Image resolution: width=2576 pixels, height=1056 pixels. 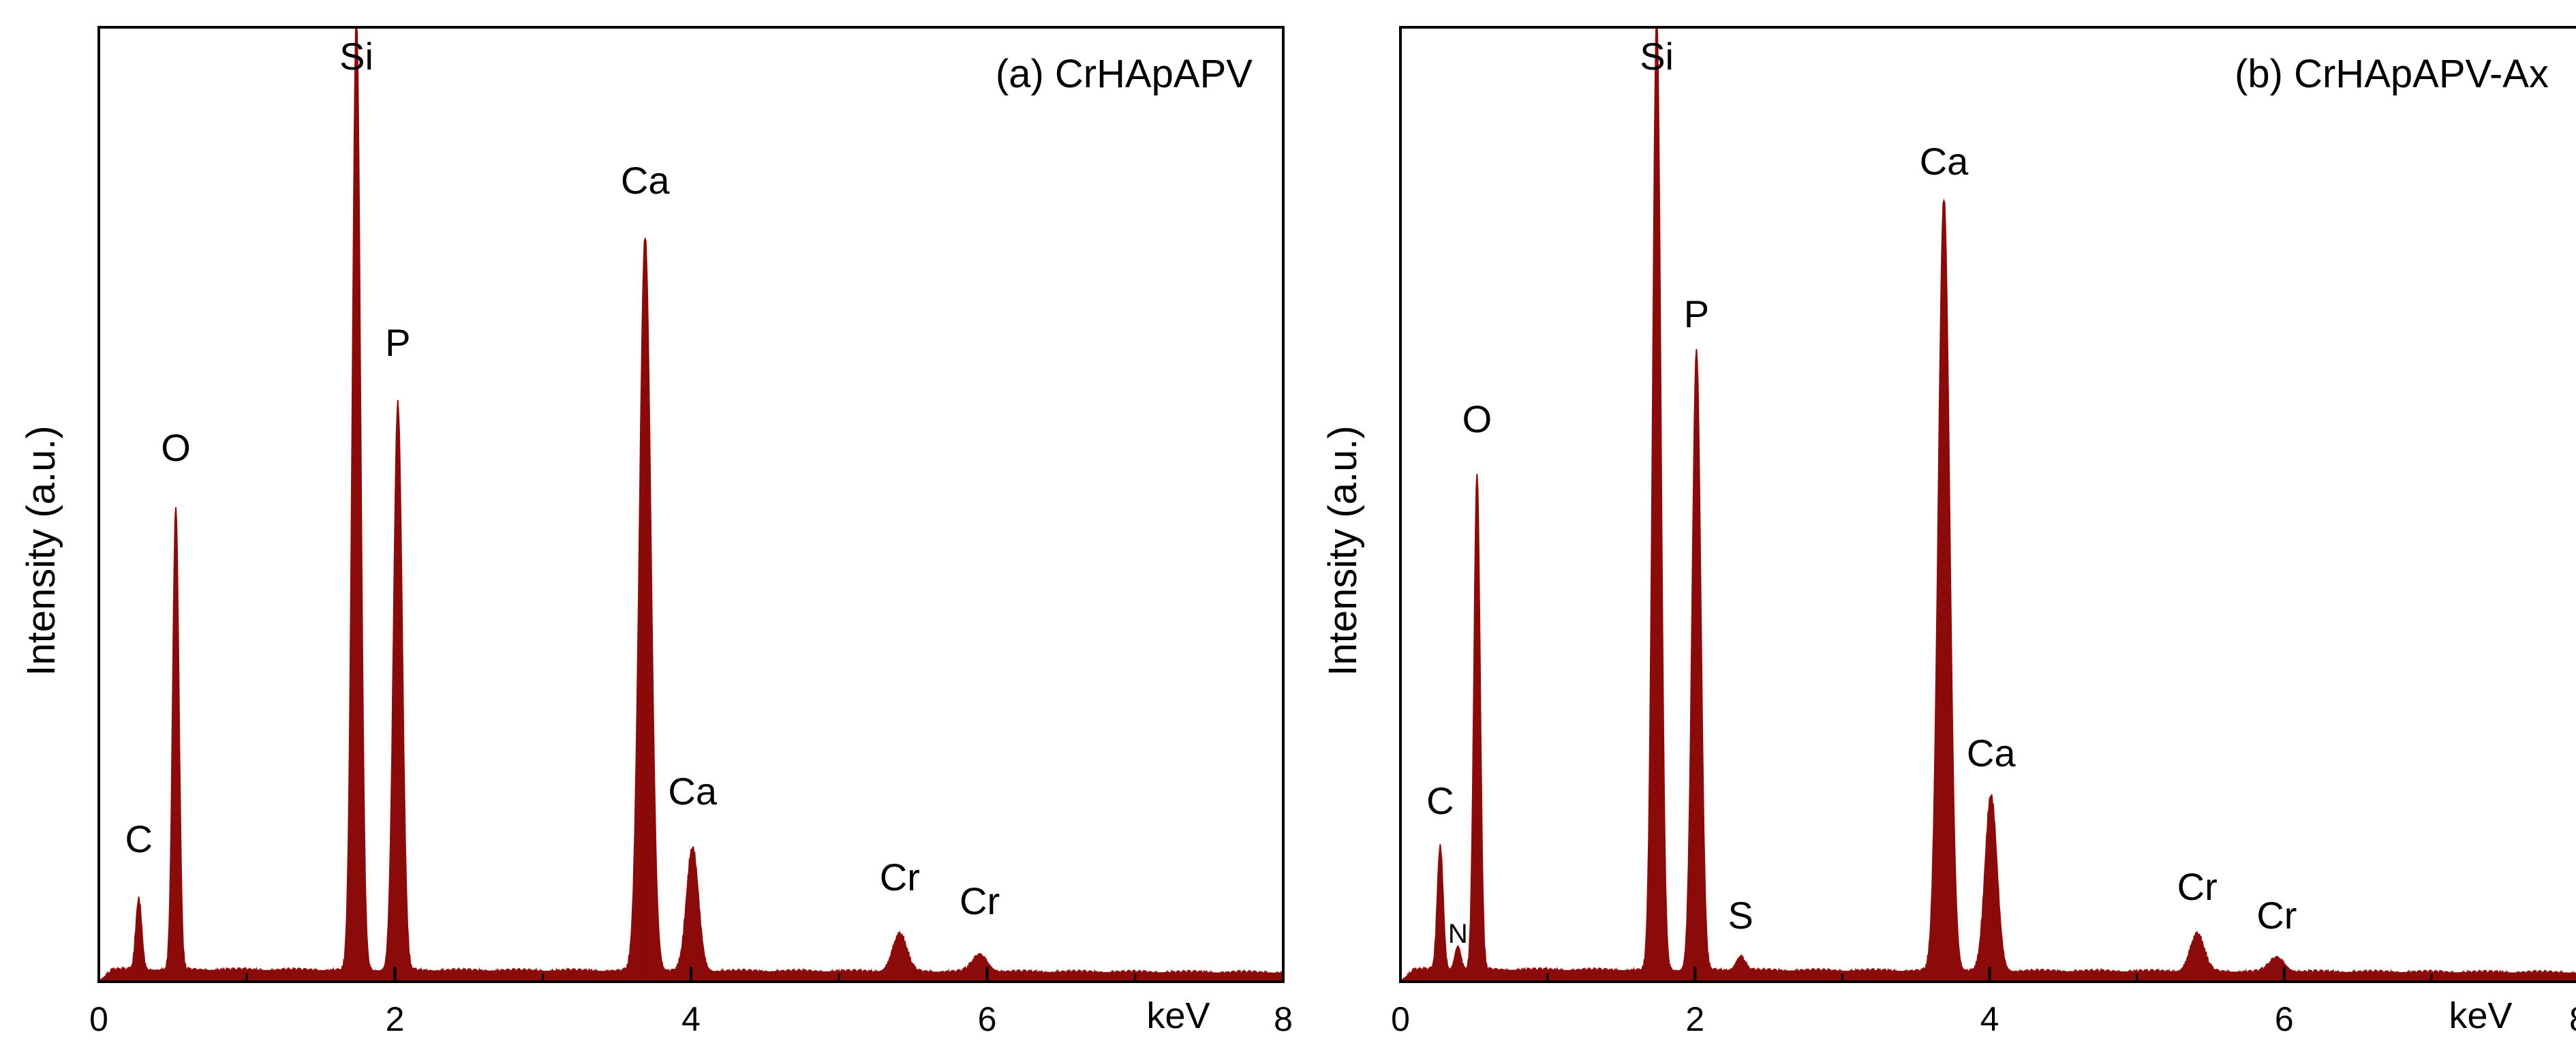 I want to click on y-axis-title-a: Intensity (a.u.), so click(x=41, y=550).